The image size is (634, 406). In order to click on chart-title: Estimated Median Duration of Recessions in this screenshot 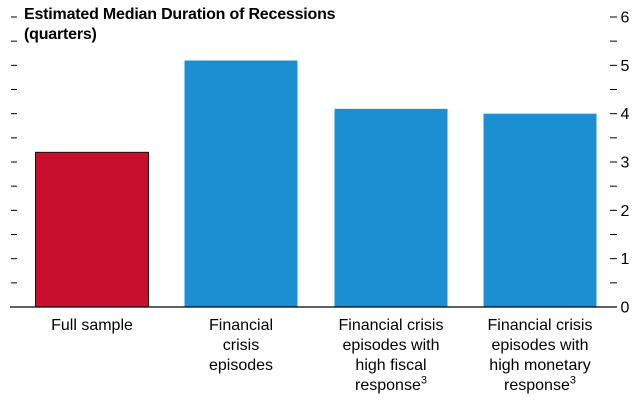, I will do `click(180, 14)`.